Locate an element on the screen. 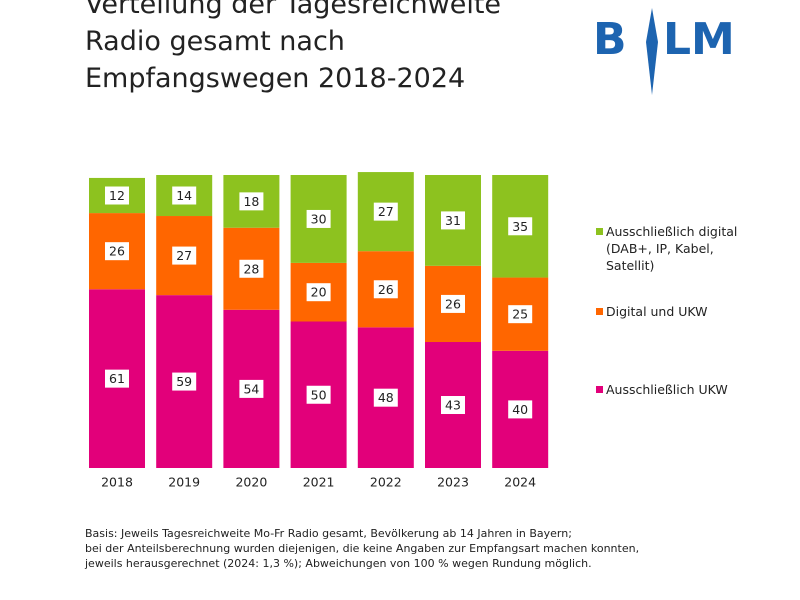  value-label: 28 is located at coordinates (251, 268).